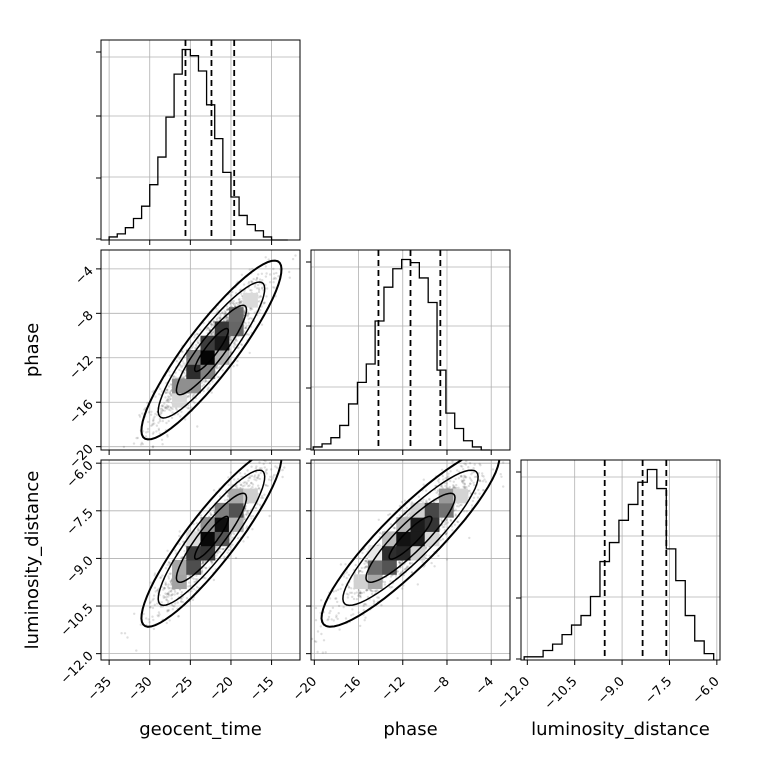  Describe the element at coordinates (82, 412) in the screenshot. I see `y-tick-label: −16` at that location.